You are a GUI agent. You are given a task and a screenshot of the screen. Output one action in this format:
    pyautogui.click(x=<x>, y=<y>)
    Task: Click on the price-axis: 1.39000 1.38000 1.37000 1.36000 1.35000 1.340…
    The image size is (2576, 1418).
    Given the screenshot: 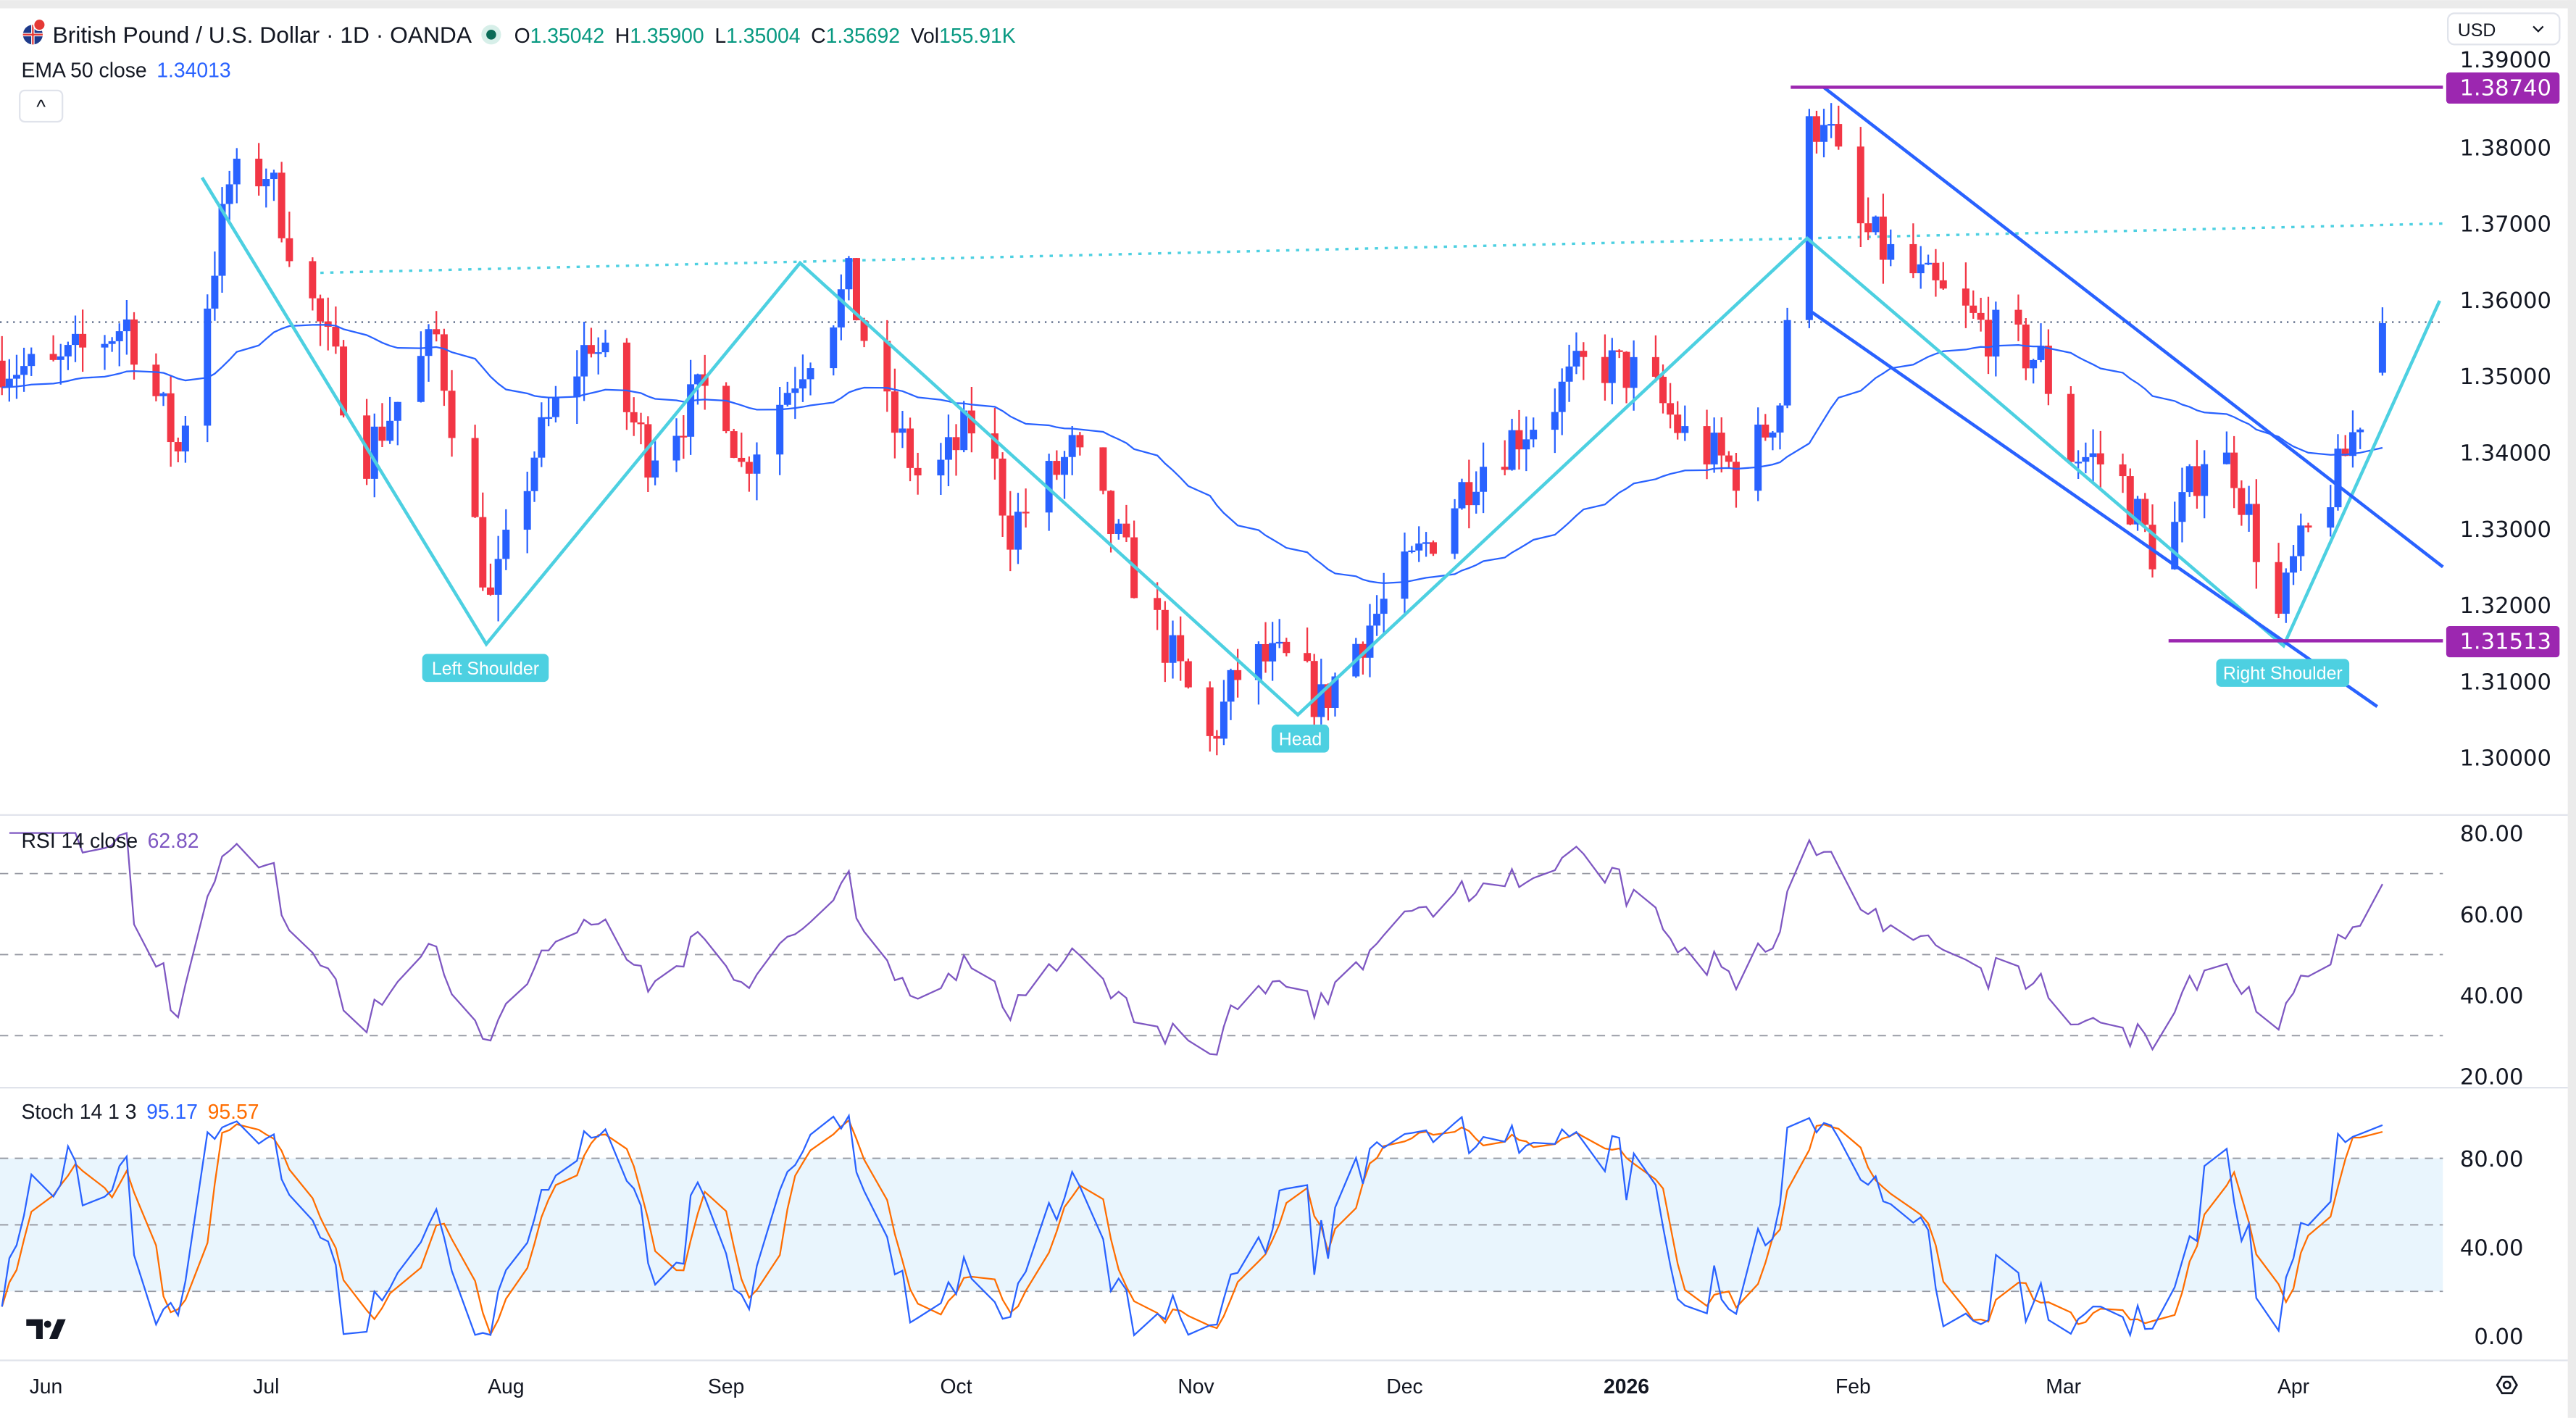 What is the action you would take?
    pyautogui.click(x=2505, y=409)
    